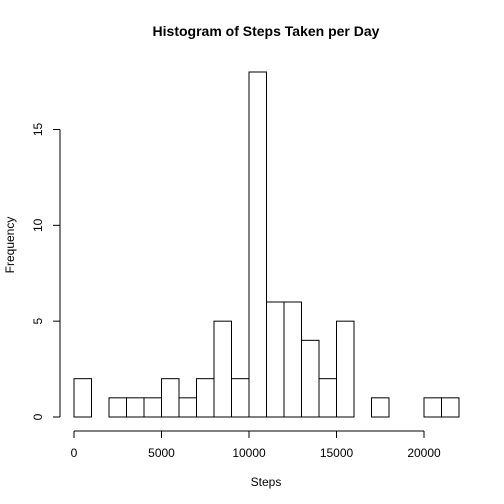 The height and width of the screenshot is (504, 504). Describe the element at coordinates (74, 453) in the screenshot. I see `x-tick-label: 0` at that location.